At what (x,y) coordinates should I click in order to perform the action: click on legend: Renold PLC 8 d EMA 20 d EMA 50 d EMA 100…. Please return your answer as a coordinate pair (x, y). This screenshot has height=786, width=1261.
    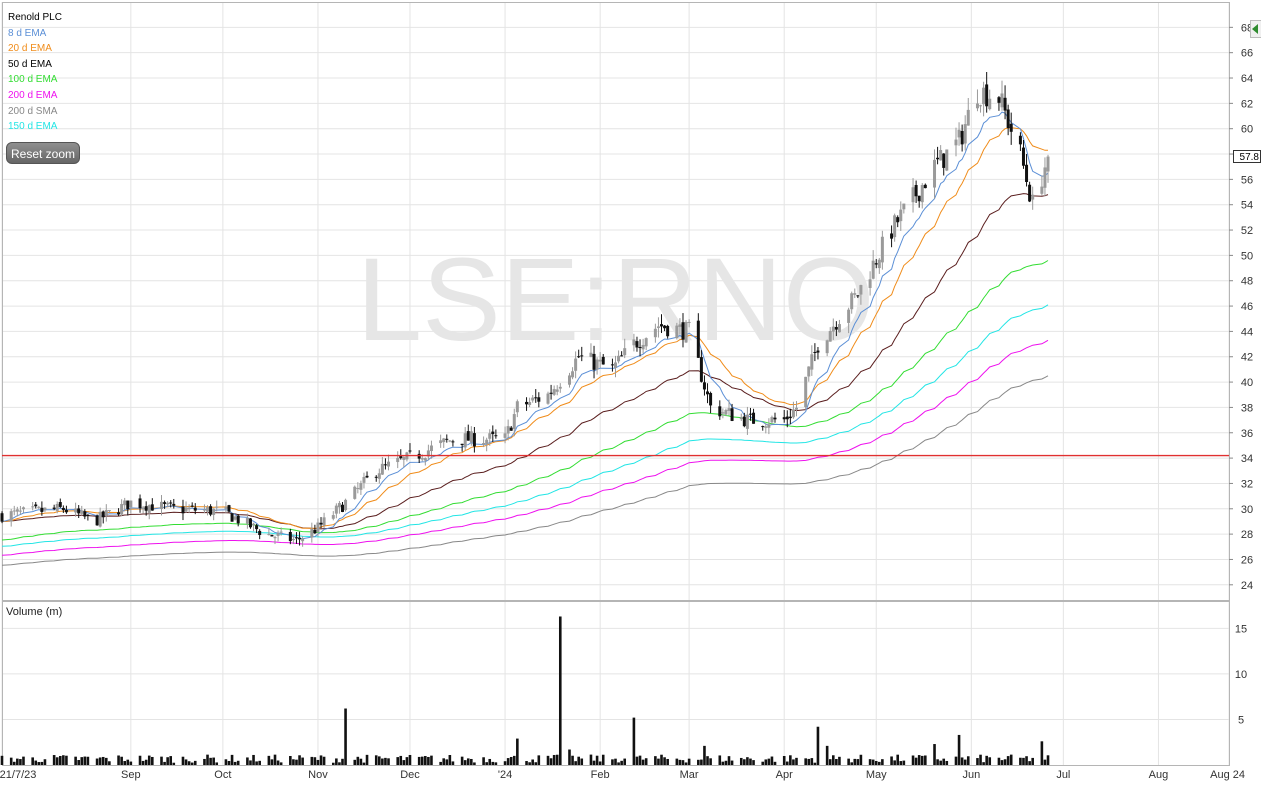
    Looking at the image, I should click on (35, 72).